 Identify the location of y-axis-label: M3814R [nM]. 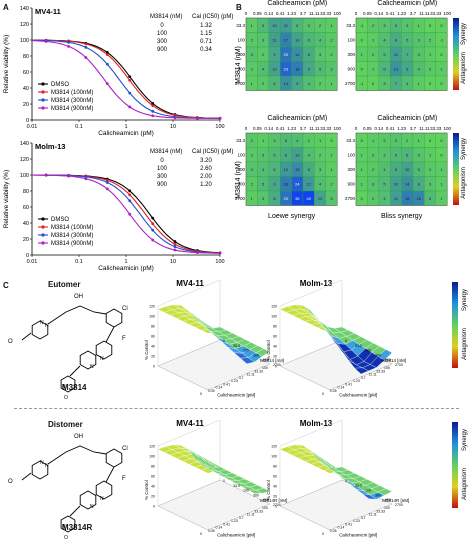
(395, 500).